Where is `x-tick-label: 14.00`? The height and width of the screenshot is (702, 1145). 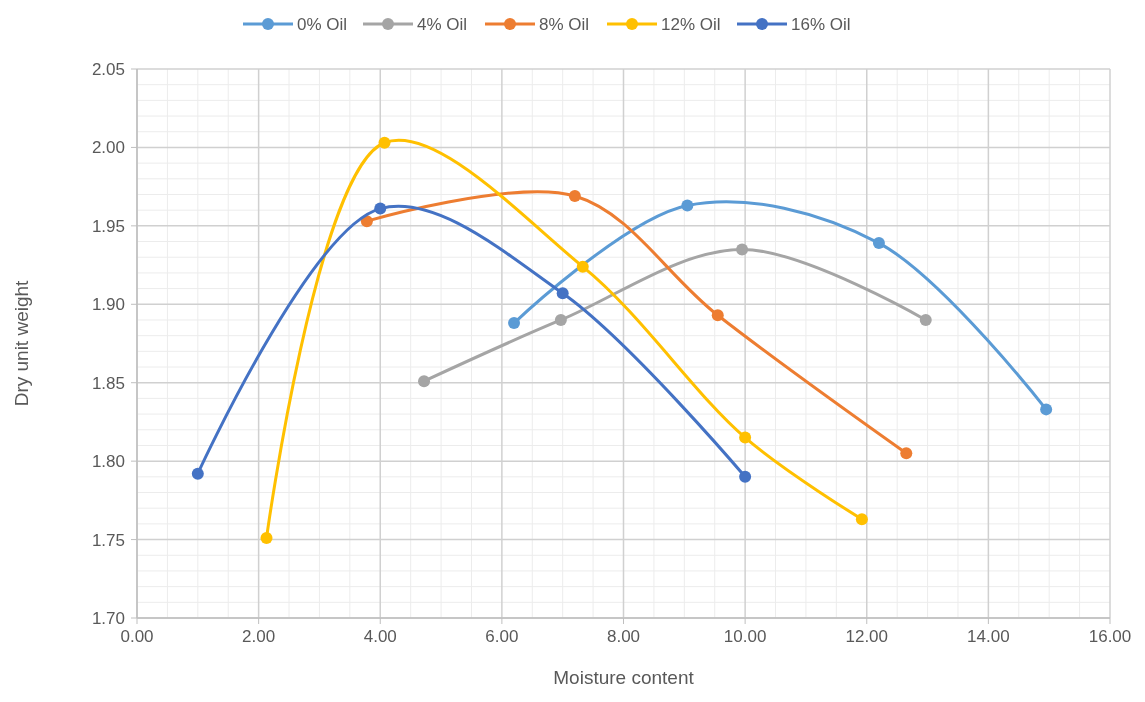
x-tick-label: 14.00 is located at coordinates (988, 636).